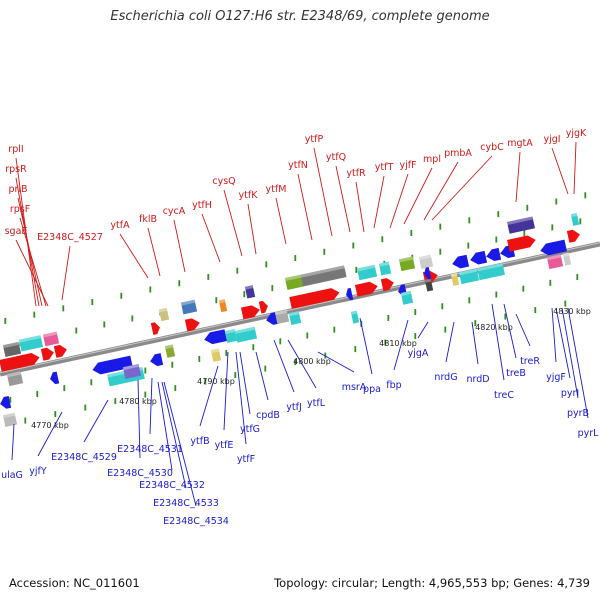 Image resolution: width=600 pixels, height=600 pixels. What do you see at coordinates (150, 449) in the screenshot?
I see `reverse-gene-label: E2348C_4531` at bounding box center [150, 449].